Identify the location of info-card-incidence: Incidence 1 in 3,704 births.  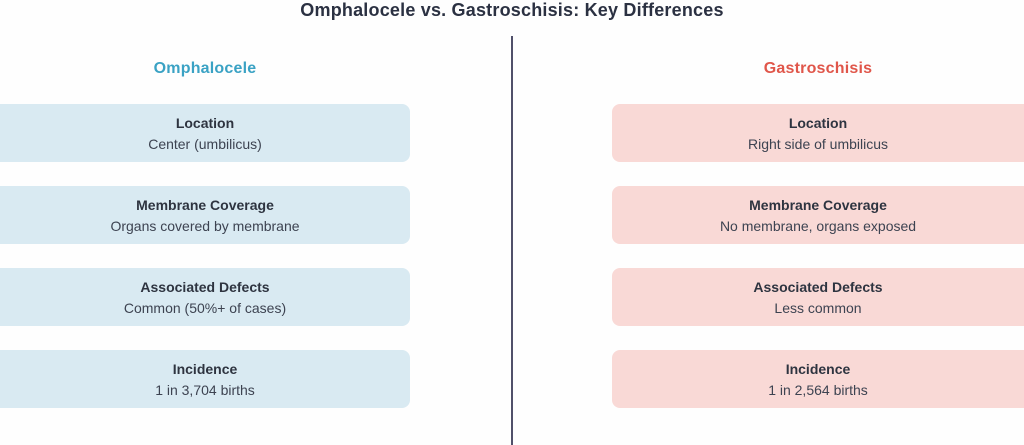
(205, 379).